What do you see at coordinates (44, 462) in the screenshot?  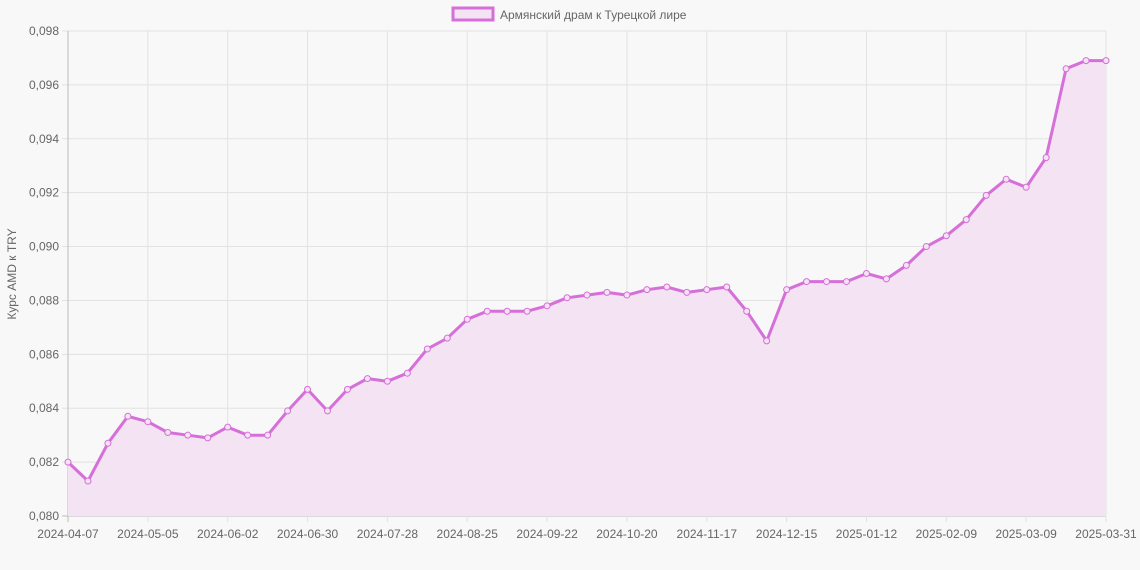 I see `y-tick-label: 0,082` at bounding box center [44, 462].